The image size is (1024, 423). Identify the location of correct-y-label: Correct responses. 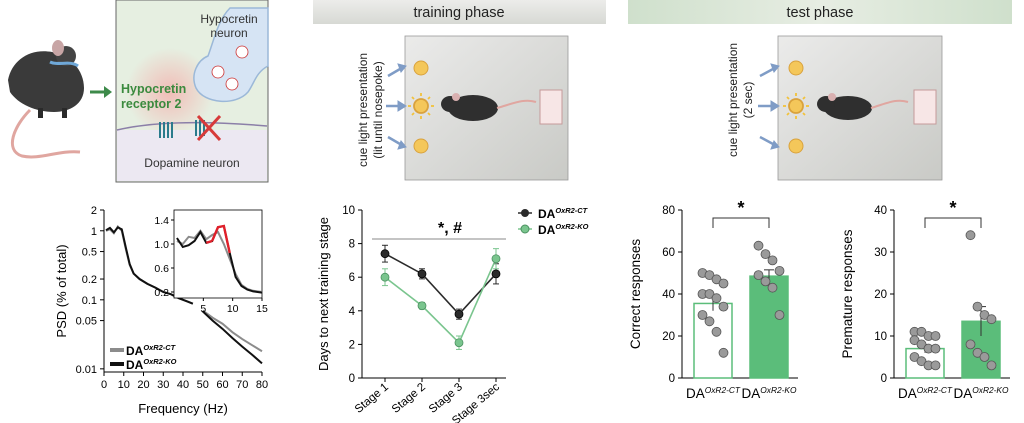
(635, 294).